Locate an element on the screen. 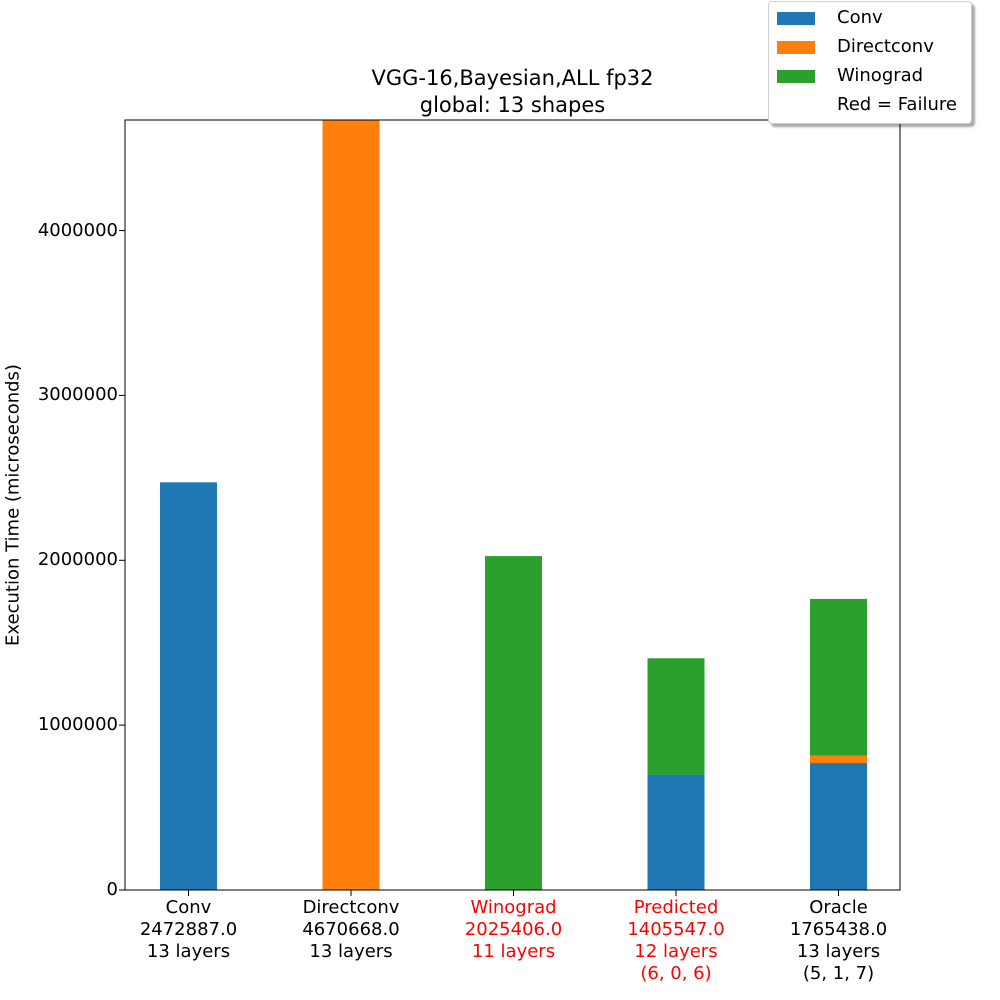 This screenshot has height=1000, width=1000. x-tick-label-line: 12 layers is located at coordinates (676, 951).